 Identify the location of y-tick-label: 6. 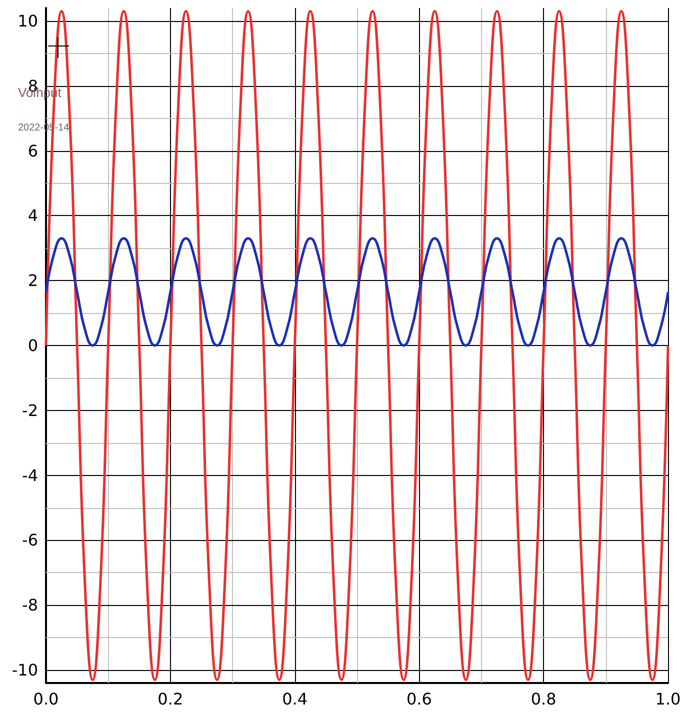
(33, 150).